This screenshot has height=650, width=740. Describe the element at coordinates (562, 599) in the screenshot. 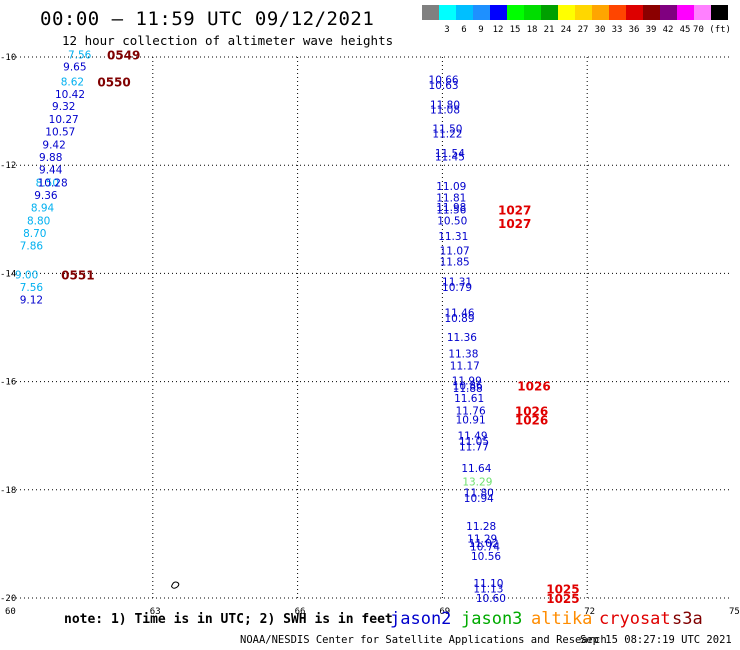

I see `pass-time-label: 1025` at that location.